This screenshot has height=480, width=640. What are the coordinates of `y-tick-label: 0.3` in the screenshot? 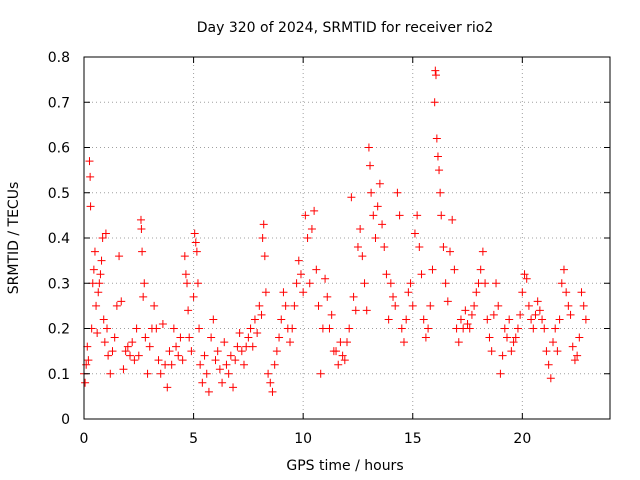 It's located at (59, 284).